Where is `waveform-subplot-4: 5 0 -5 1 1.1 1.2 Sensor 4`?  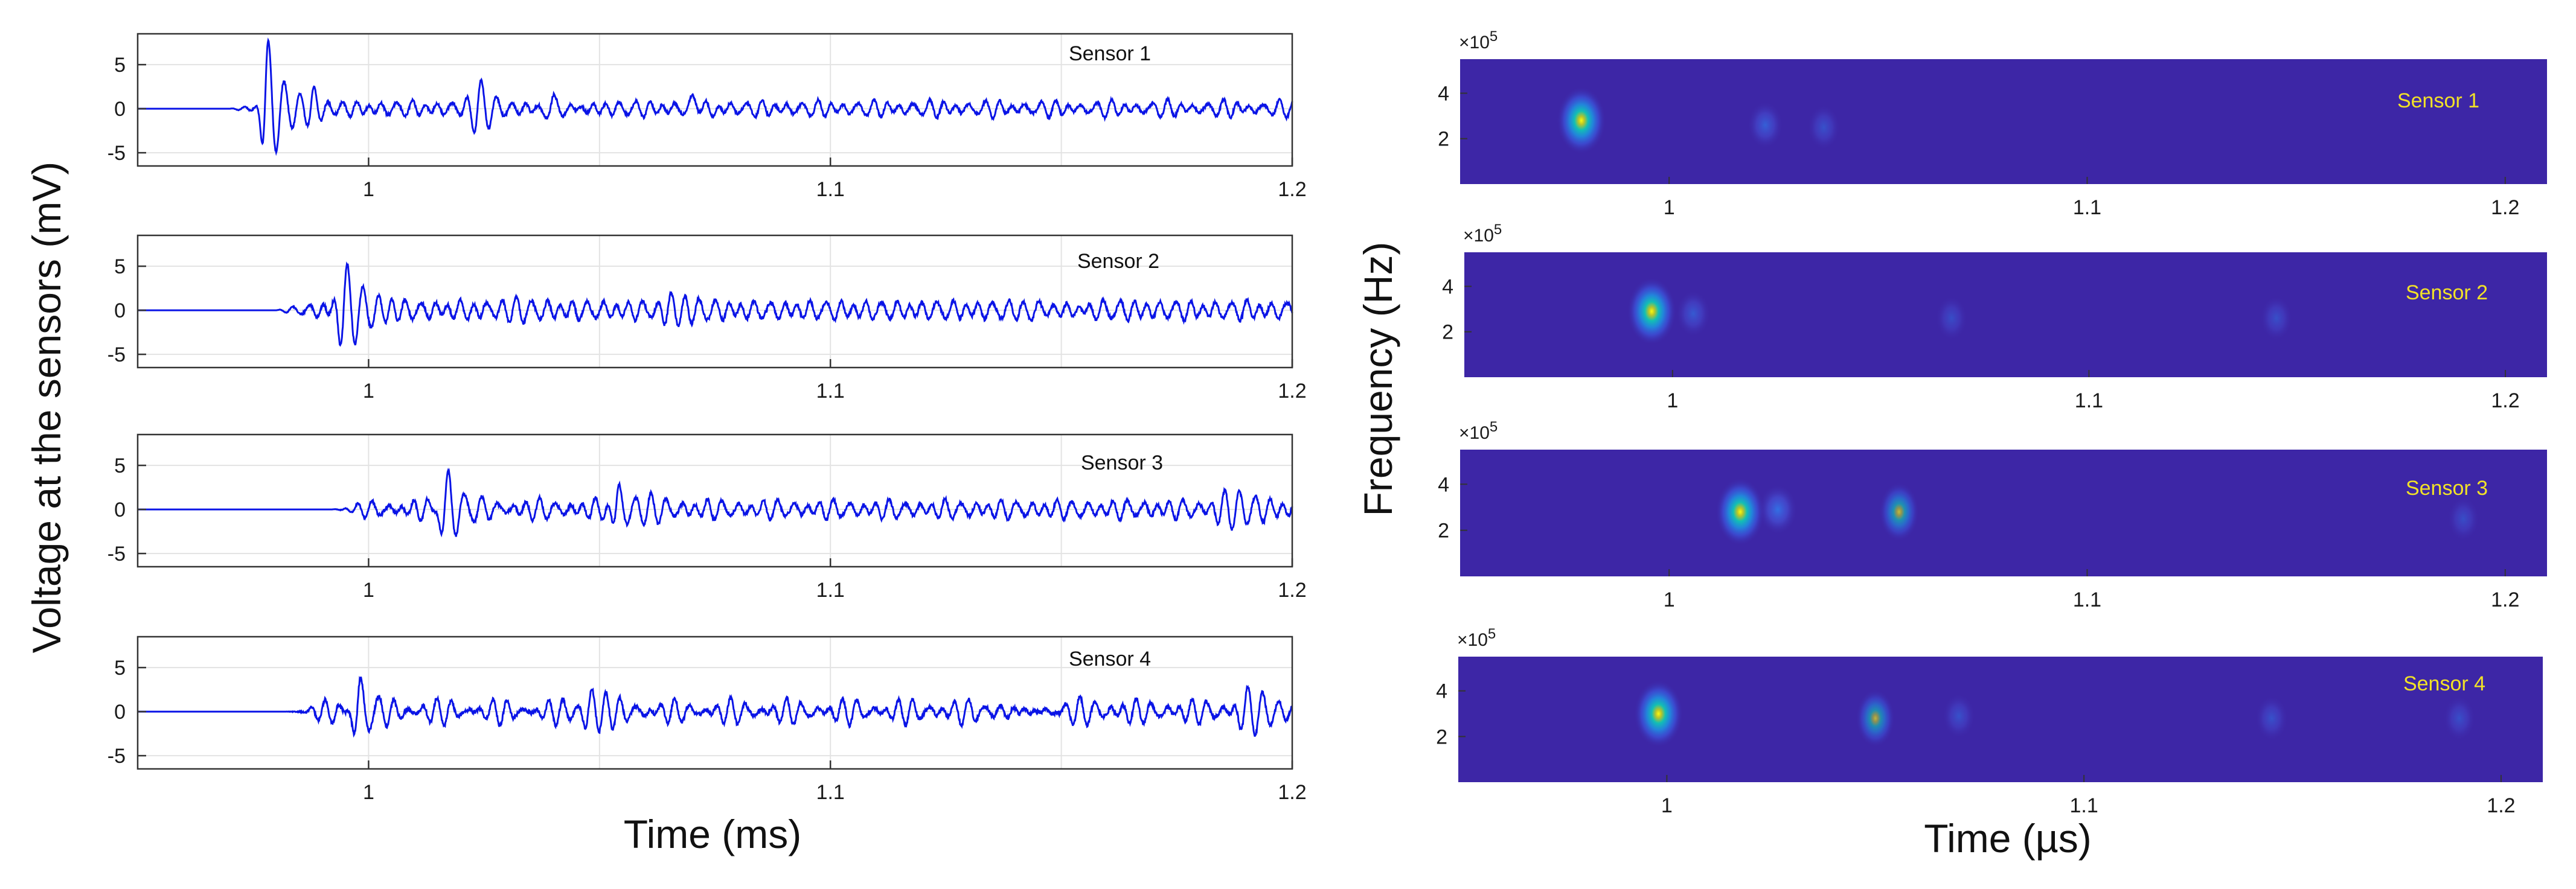 waveform-subplot-4: 5 0 -5 1 1.1 1.2 Sensor 4 is located at coordinates (707, 720).